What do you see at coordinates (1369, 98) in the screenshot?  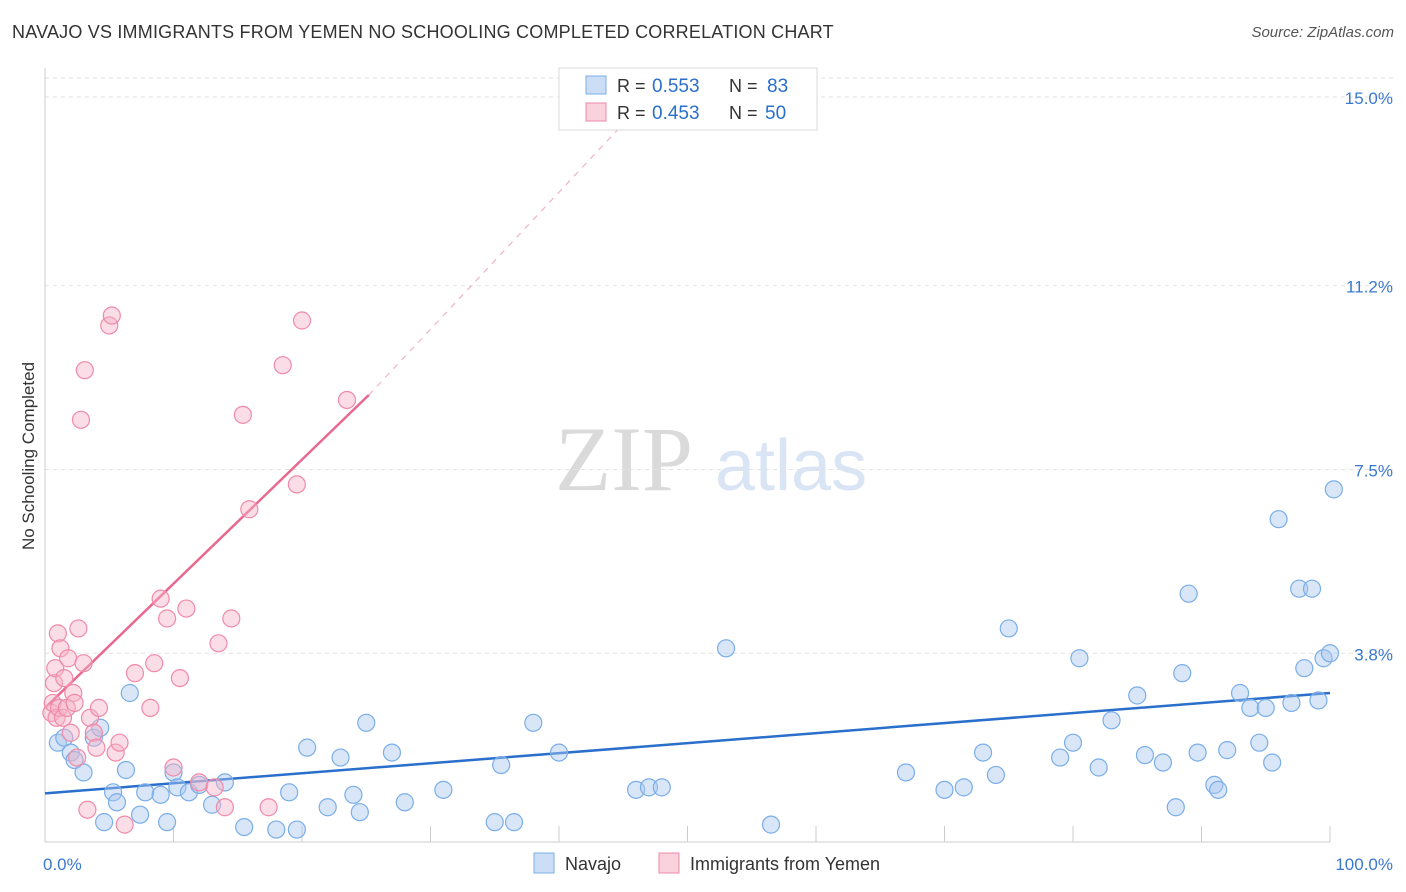 I see `y-tick-label-3: 15.0%` at bounding box center [1369, 98].